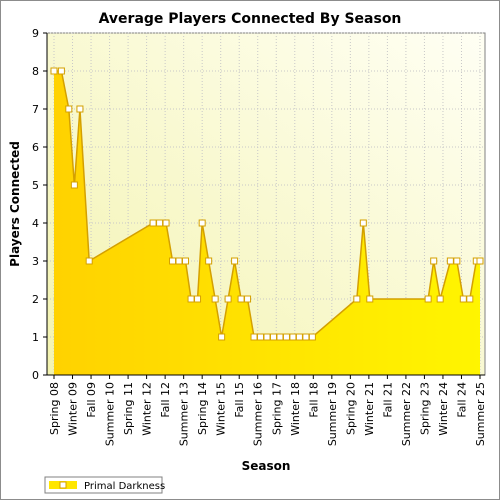 Image resolution: width=500 pixels, height=500 pixels. I want to click on x-tick-label: Winter 24, so click(443, 409).